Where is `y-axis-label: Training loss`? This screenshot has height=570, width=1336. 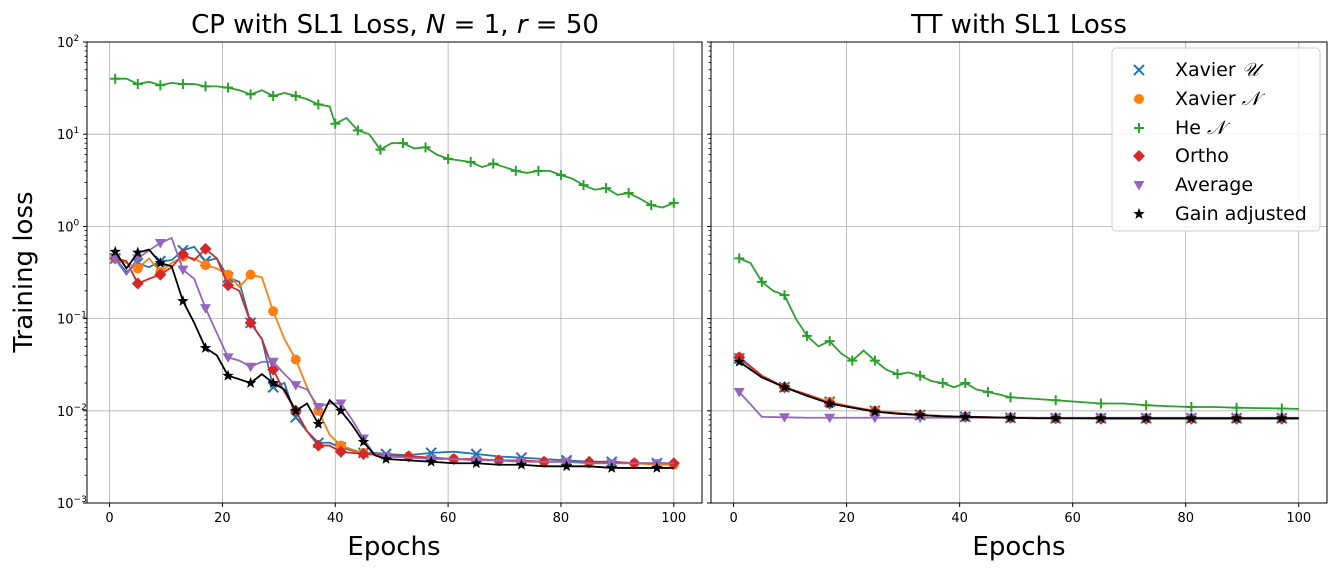 y-axis-label: Training loss is located at coordinates (24, 272).